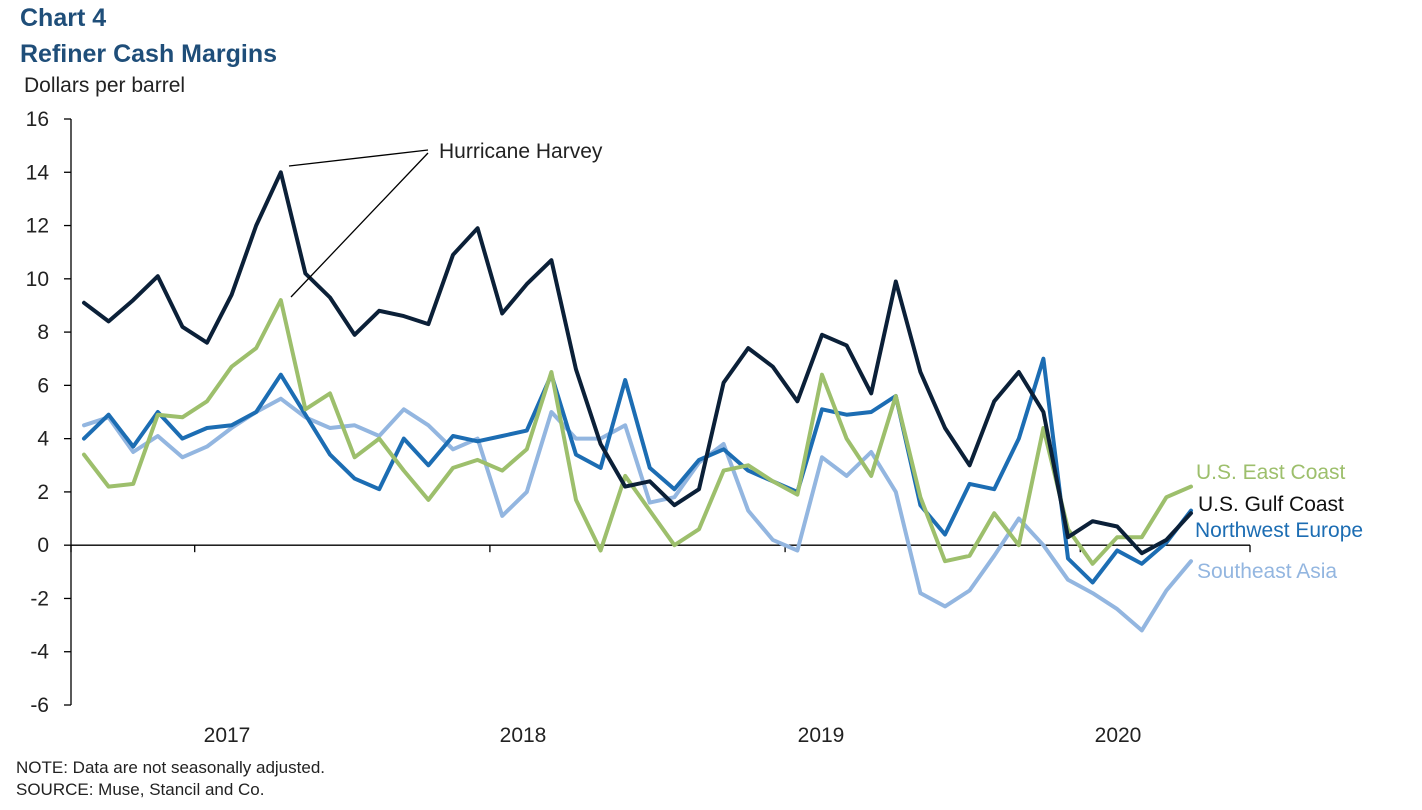  Describe the element at coordinates (1271, 504) in the screenshot. I see `legend-gulf-coast: U.S. Gulf Coast` at that location.